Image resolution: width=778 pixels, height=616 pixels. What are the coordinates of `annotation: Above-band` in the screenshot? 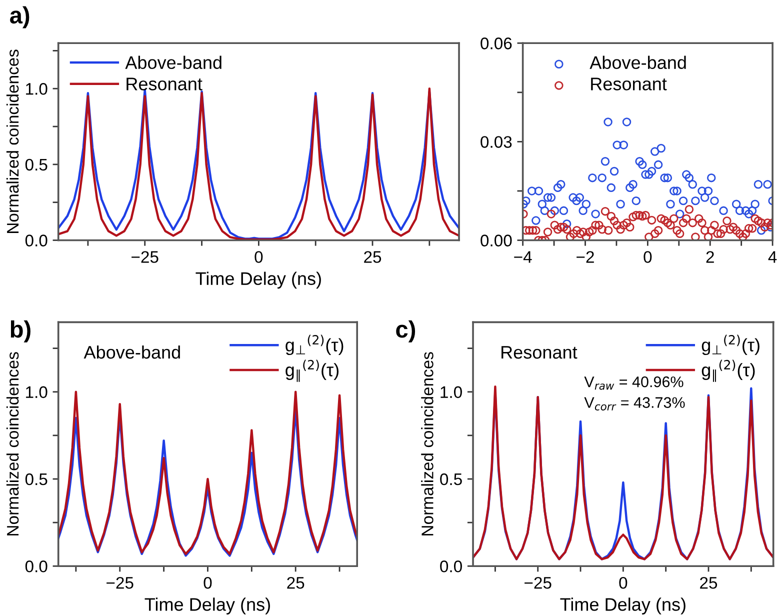 It's located at (132, 352).